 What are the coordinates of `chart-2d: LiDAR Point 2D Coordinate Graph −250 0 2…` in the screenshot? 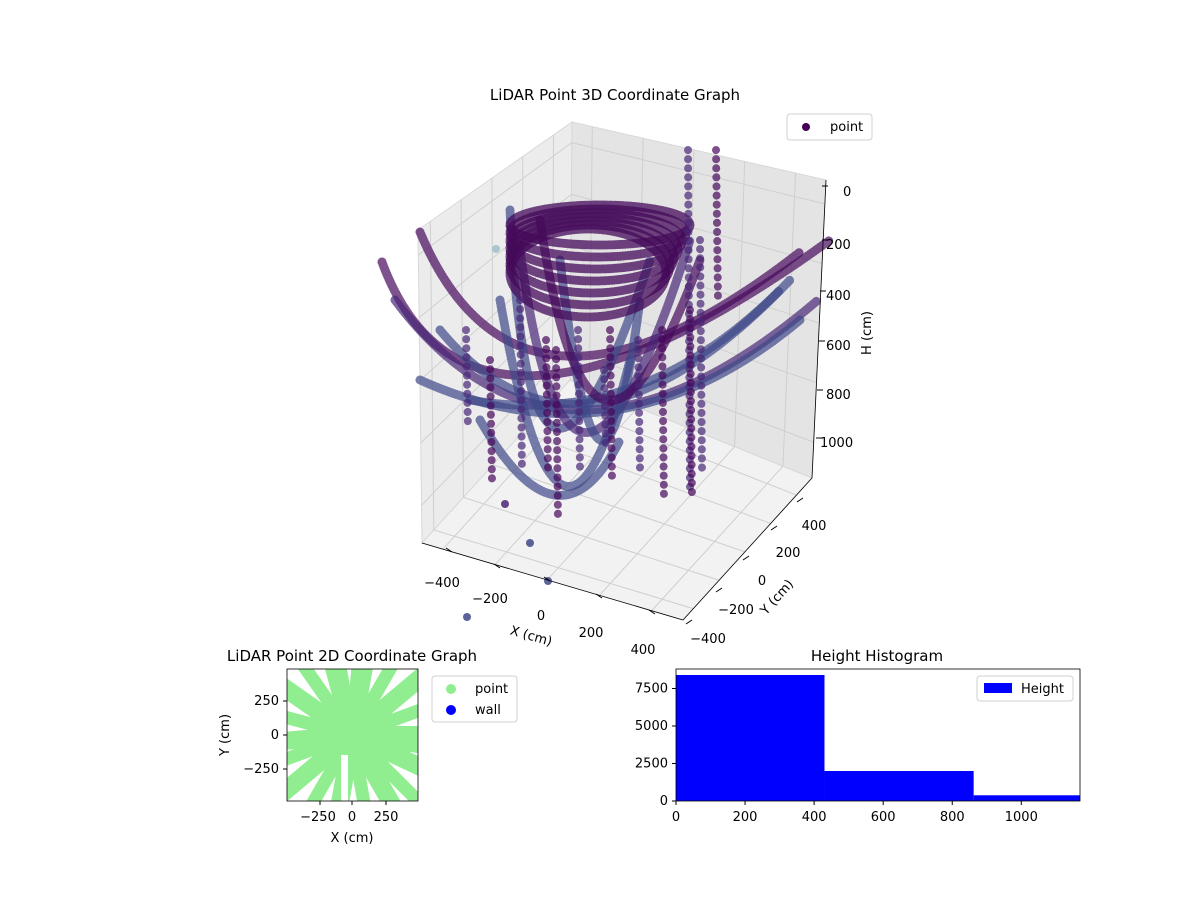 It's located at (368, 746).